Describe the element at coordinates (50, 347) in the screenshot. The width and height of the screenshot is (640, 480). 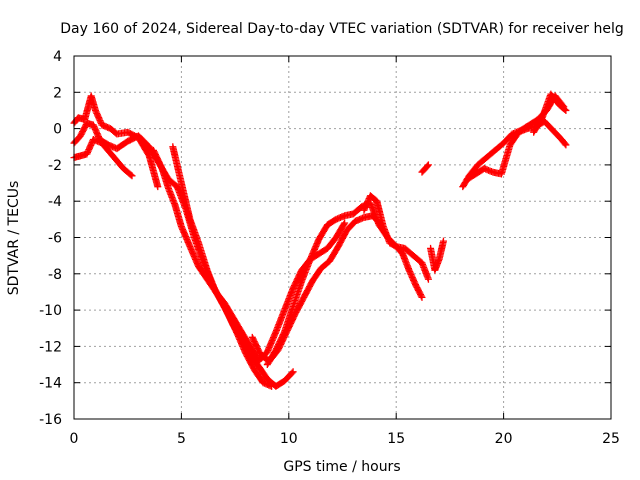
I see `y-tick-label: -12` at that location.